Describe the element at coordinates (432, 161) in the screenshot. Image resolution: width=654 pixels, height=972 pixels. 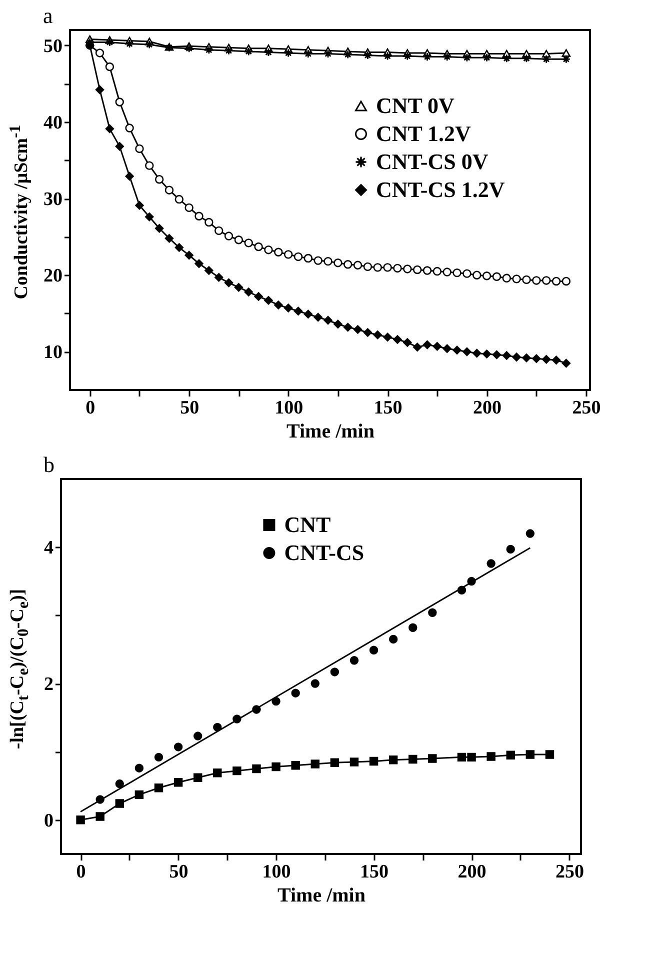
I see `legend-label: CNT-CS 0V` at that location.